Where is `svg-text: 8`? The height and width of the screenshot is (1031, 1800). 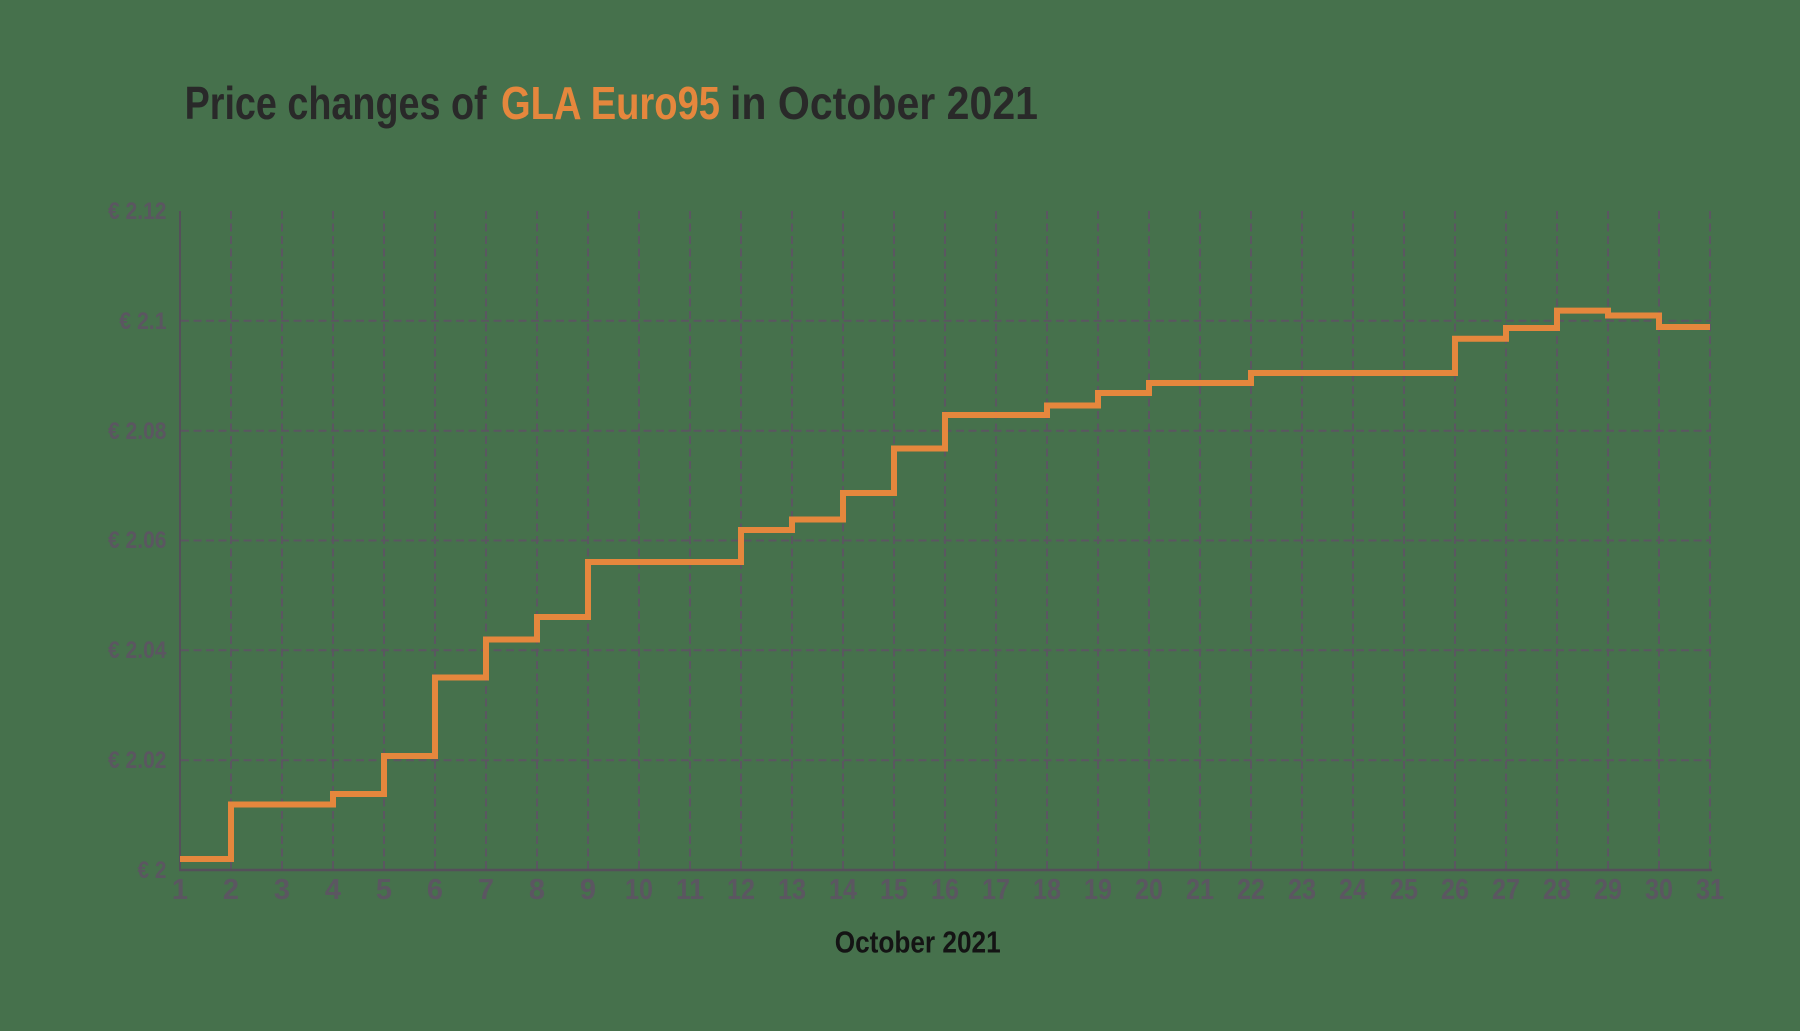
svg-text: 8 is located at coordinates (537, 890).